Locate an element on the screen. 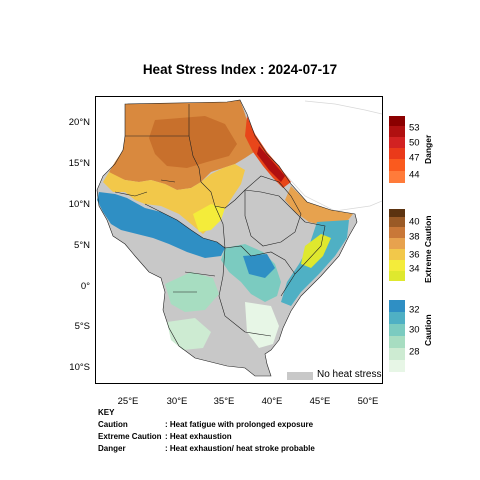 The width and height of the screenshot is (480, 480). danger-tick-47: 47 is located at coordinates (414, 158).